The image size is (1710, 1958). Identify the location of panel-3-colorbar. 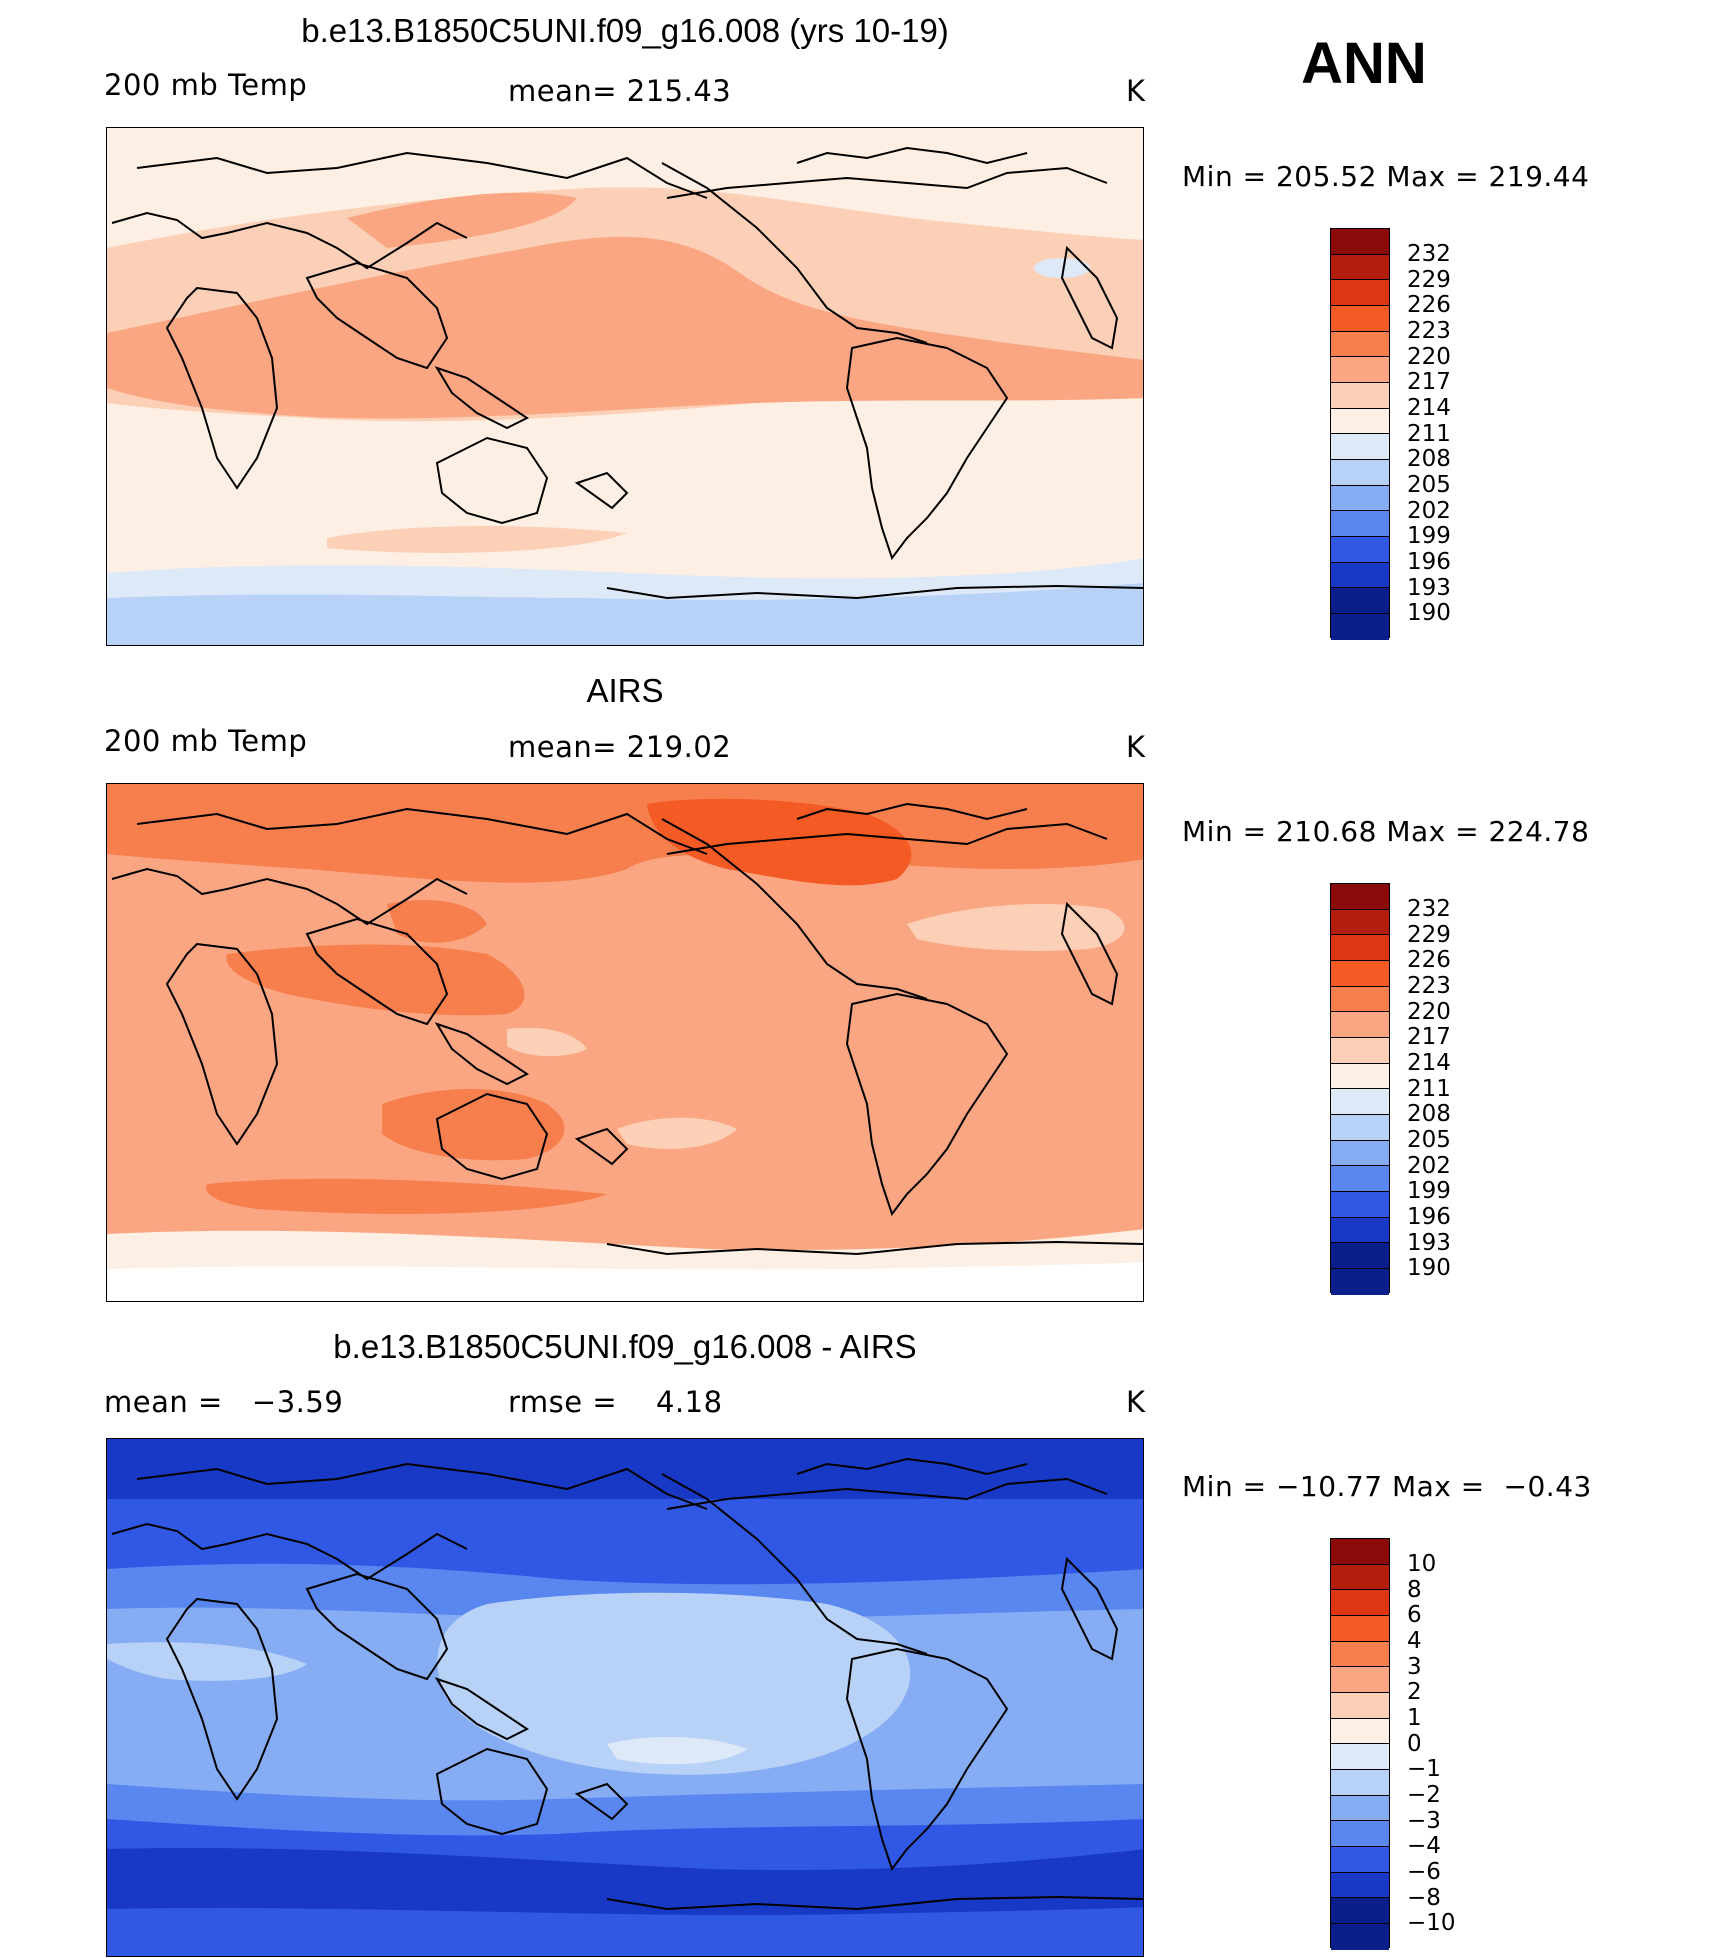
(1360, 1744).